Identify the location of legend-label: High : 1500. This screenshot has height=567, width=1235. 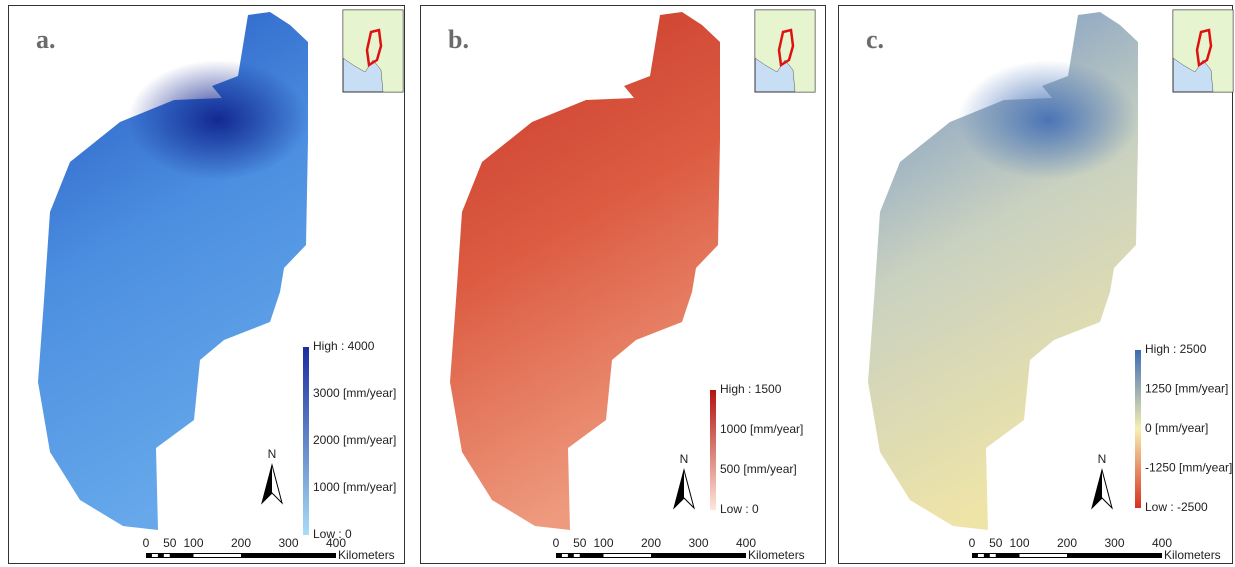
(751, 389).